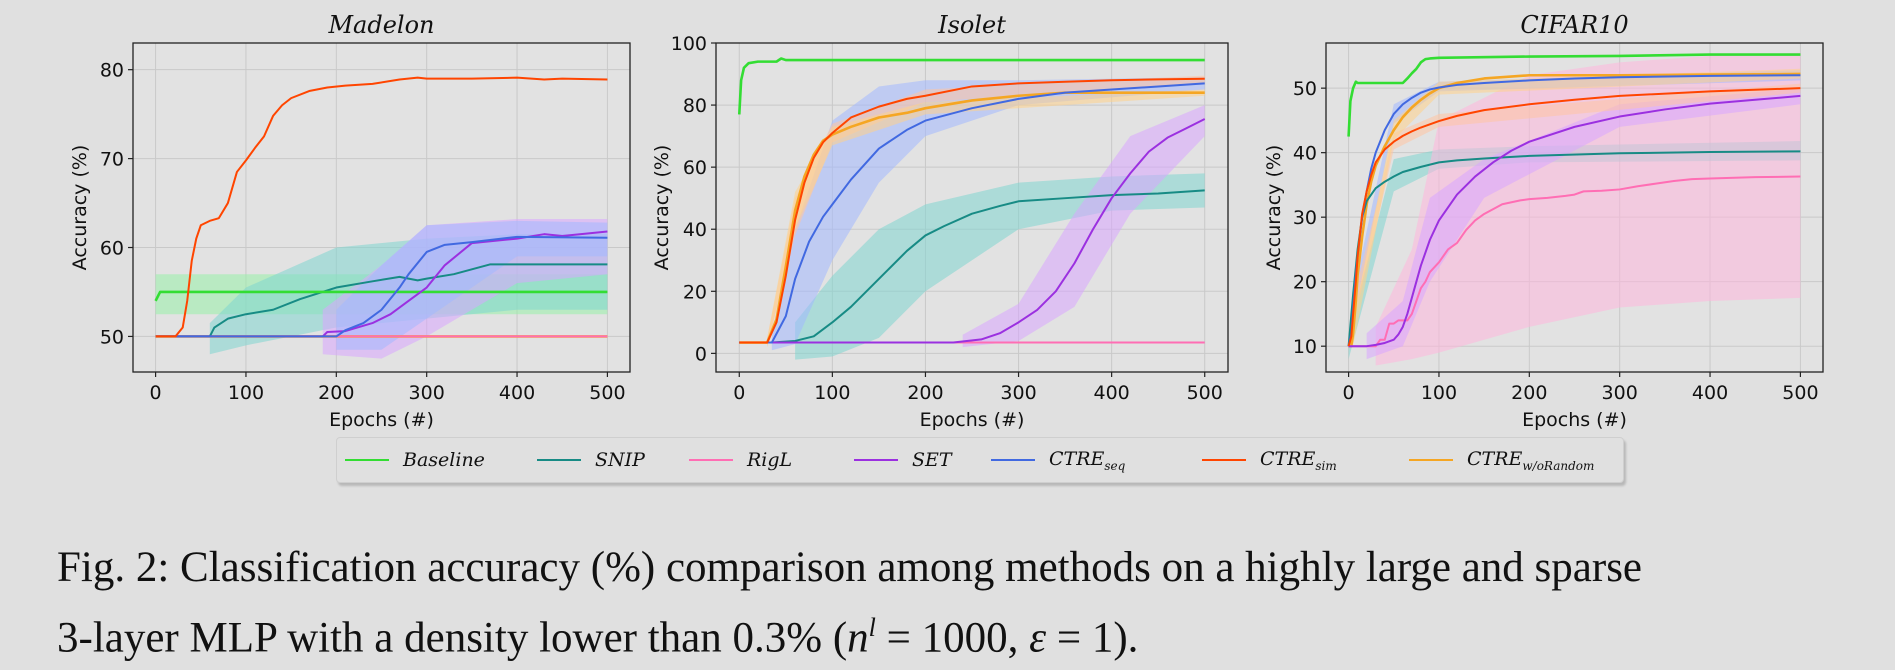  What do you see at coordinates (872, 627) in the screenshot?
I see `caption-l-superscript: l` at bounding box center [872, 627].